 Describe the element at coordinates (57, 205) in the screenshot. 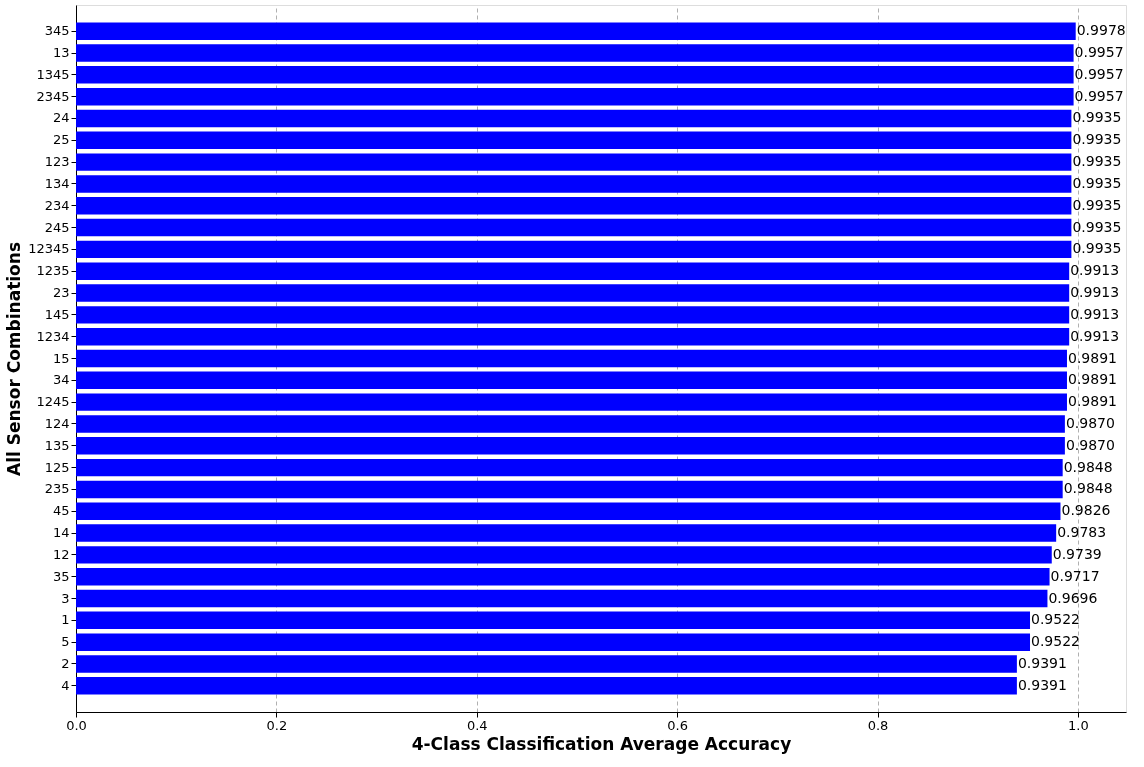

I see `y-tick-label: 234` at that location.